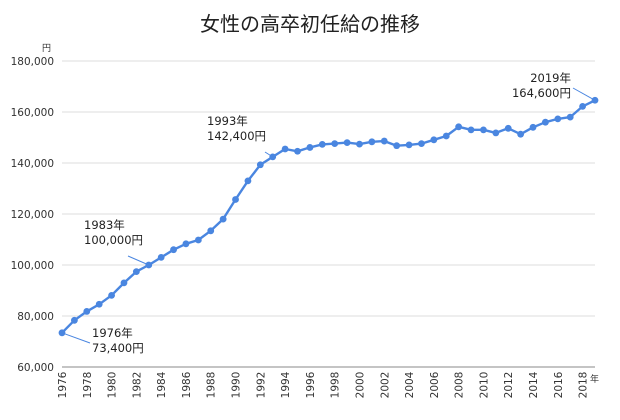  Describe the element at coordinates (360, 385) in the screenshot. I see `x-tick-label: 2000` at that location.